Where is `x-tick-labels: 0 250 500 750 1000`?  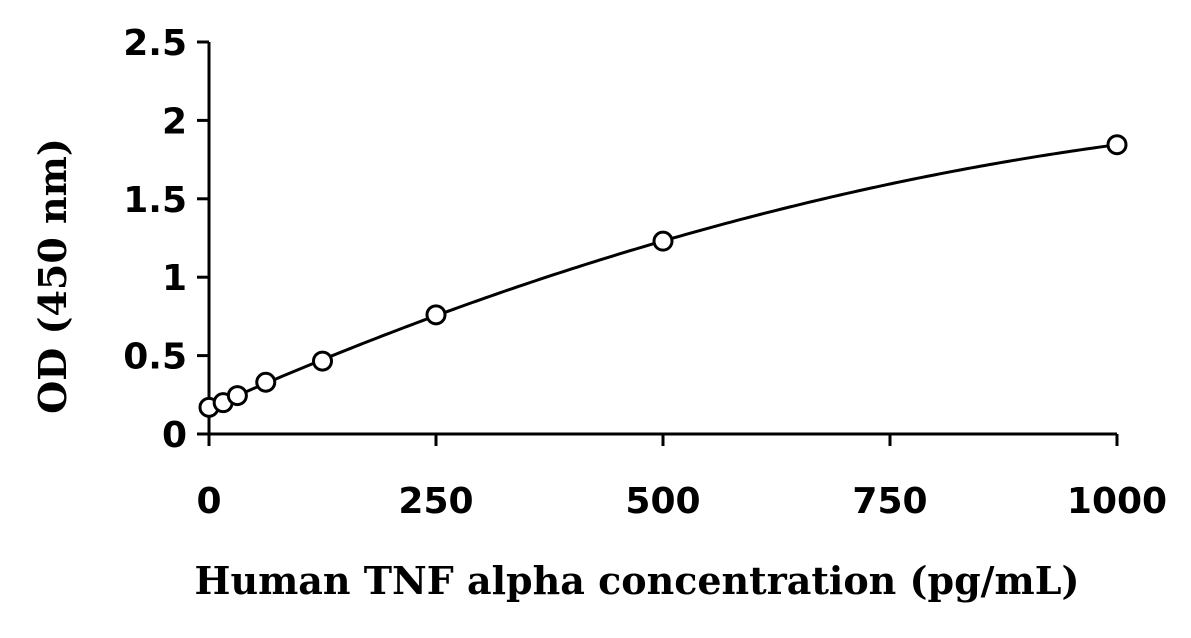
x-tick-labels: 0 250 500 750 1000 is located at coordinates (681, 501).